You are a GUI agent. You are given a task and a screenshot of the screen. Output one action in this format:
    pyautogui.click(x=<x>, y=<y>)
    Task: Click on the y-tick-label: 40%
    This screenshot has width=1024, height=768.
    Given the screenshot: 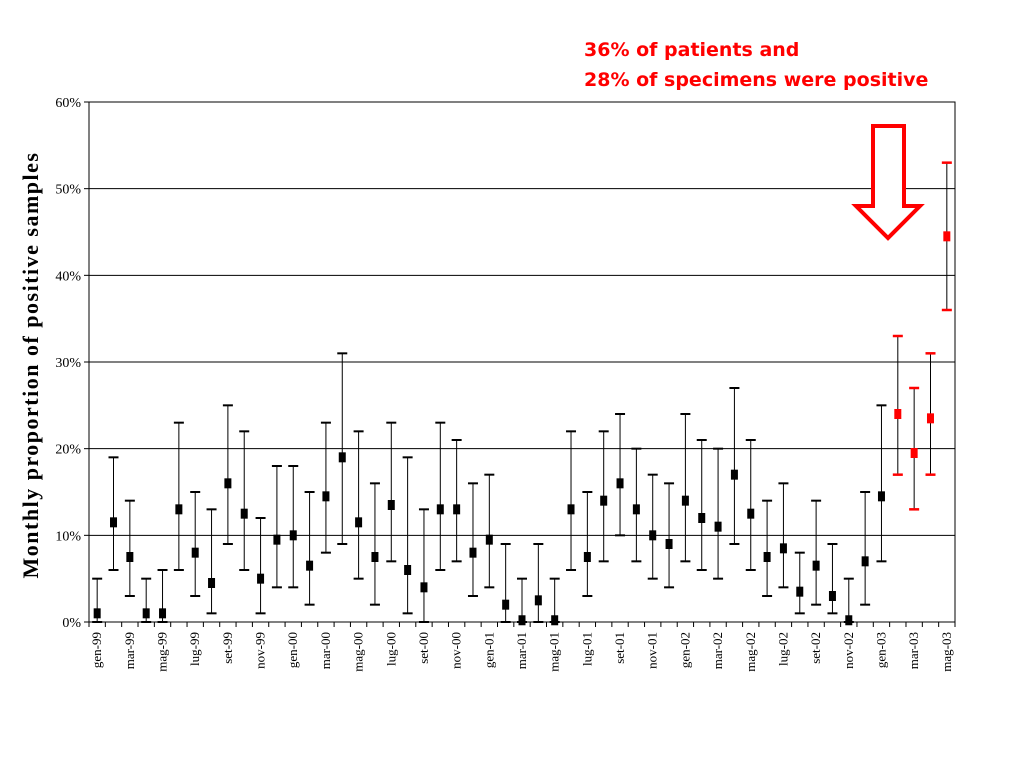 What is the action you would take?
    pyautogui.click(x=68, y=276)
    